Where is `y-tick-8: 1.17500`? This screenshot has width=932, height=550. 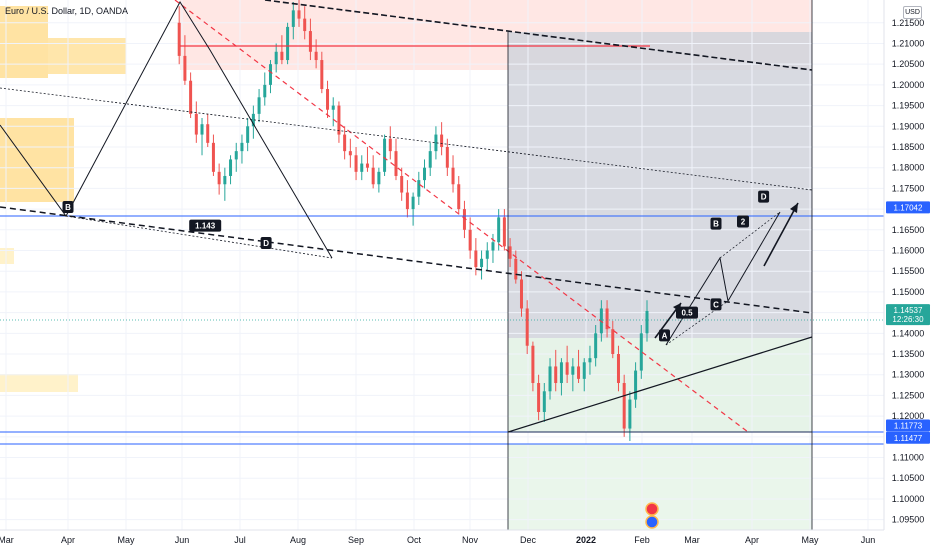 y-tick-8: 1.17500 is located at coordinates (908, 188).